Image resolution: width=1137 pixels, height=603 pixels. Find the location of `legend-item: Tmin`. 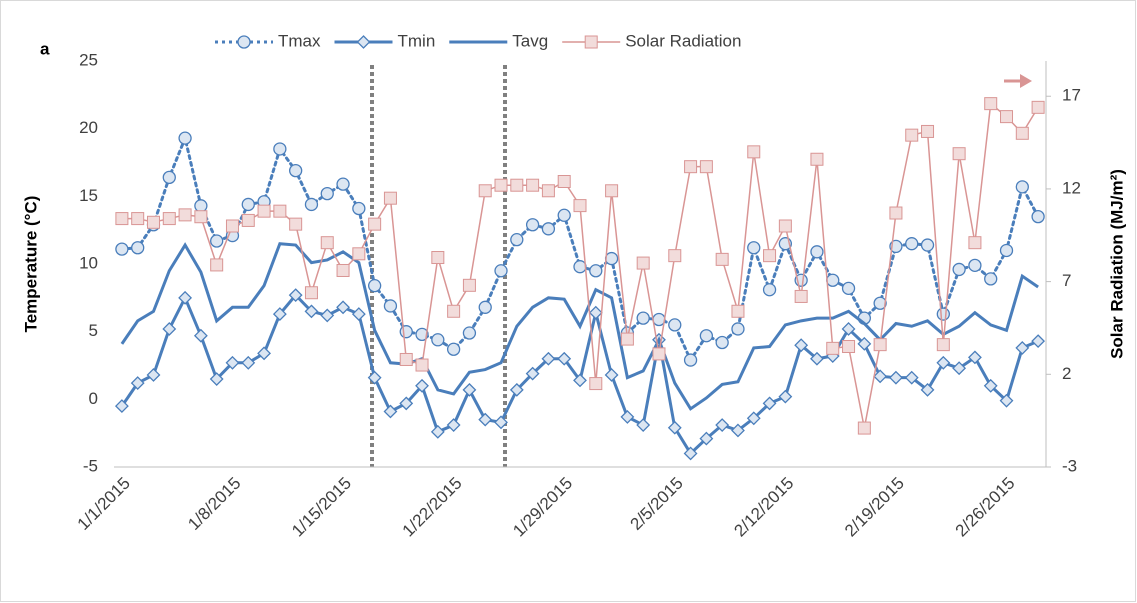

legend-item: Tmin is located at coordinates (385, 40).